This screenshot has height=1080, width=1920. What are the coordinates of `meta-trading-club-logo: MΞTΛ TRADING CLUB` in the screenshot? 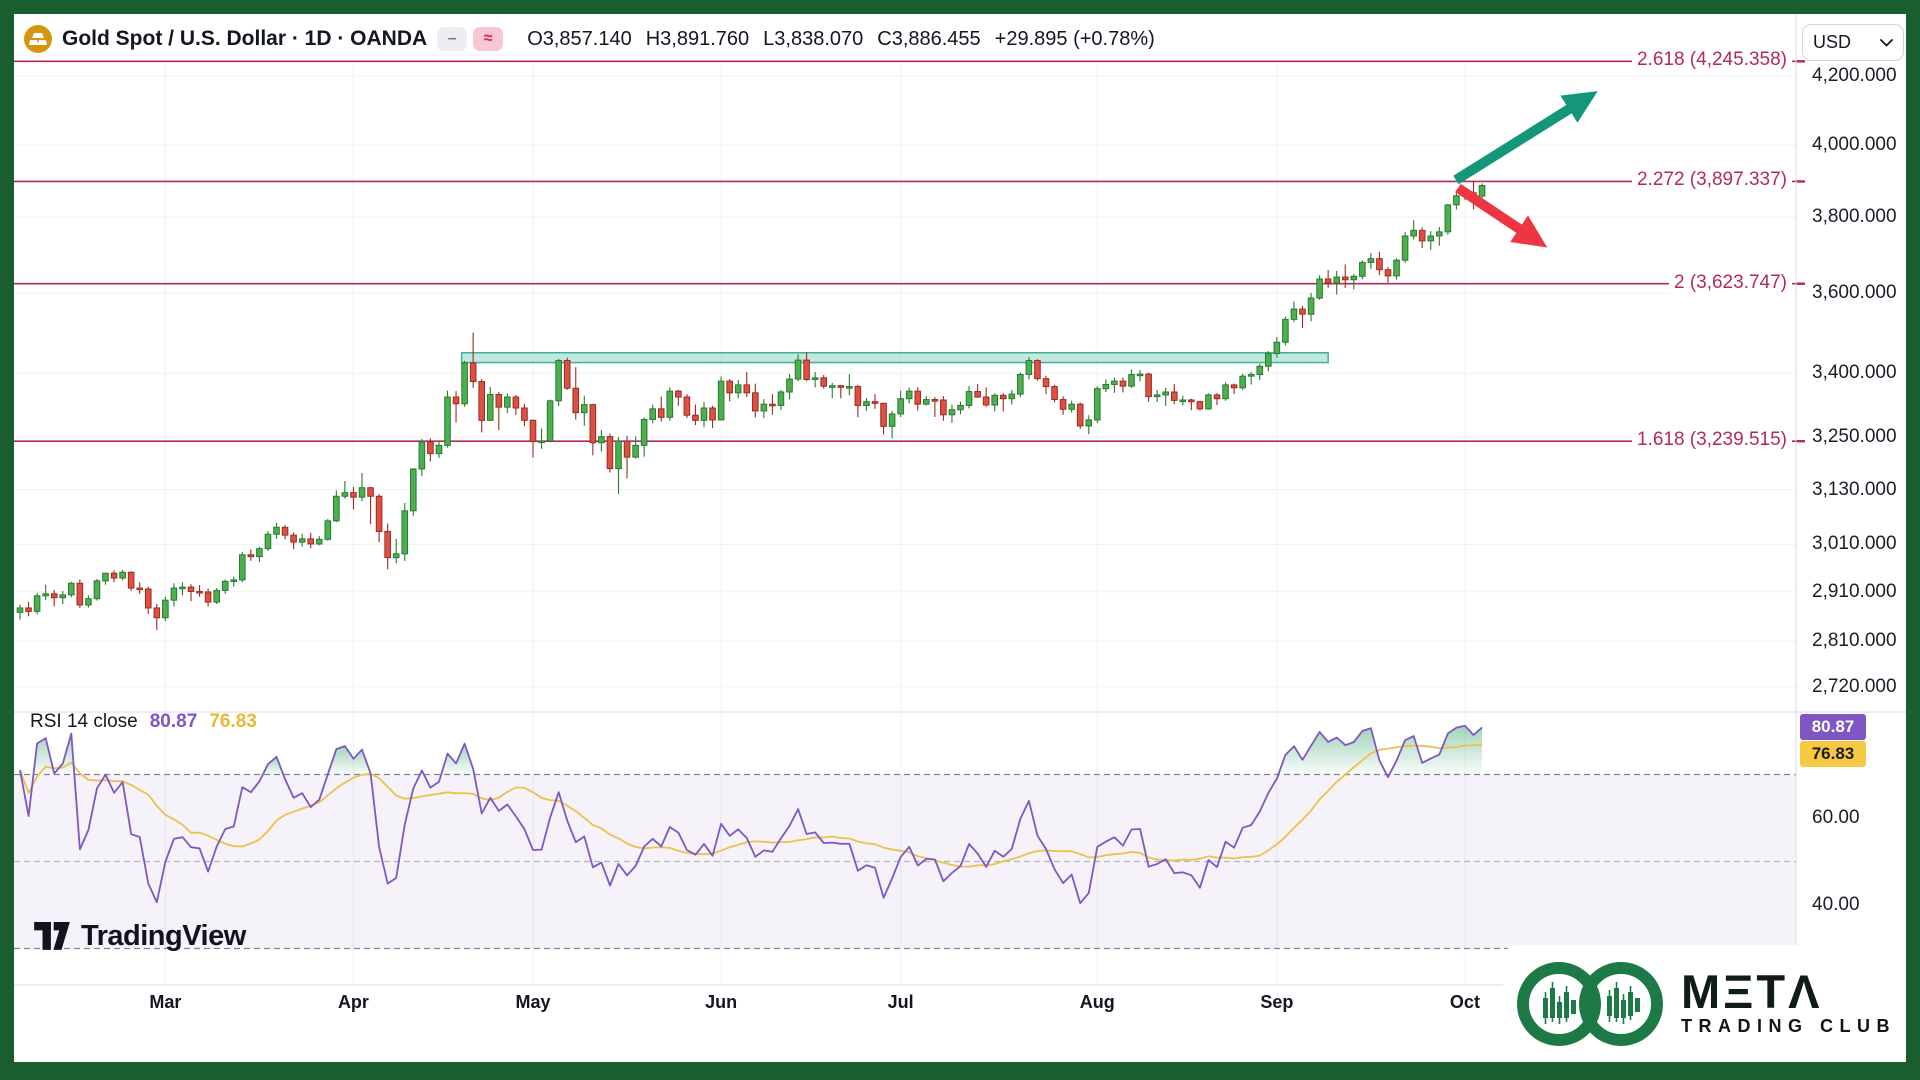 It's located at (1704, 1003).